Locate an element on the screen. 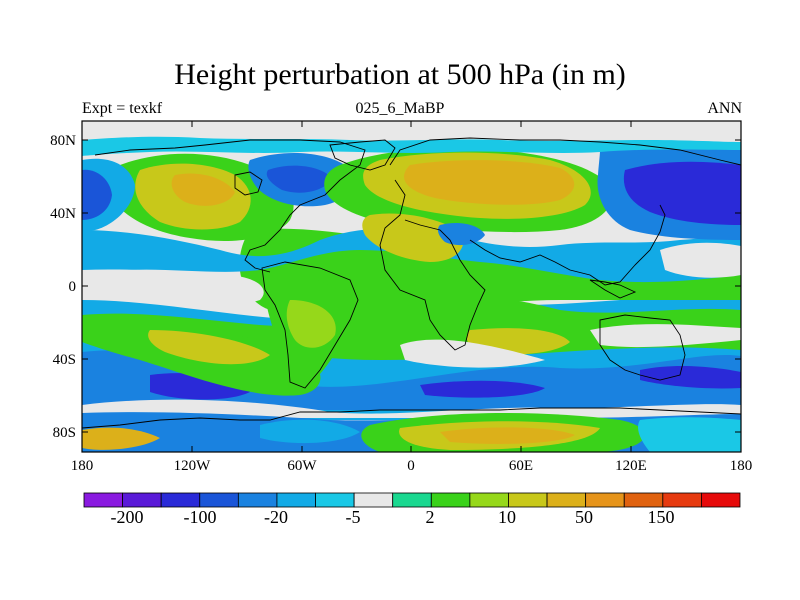 This screenshot has width=800, height=600. canada-dark-blue is located at coordinates (299, 179).